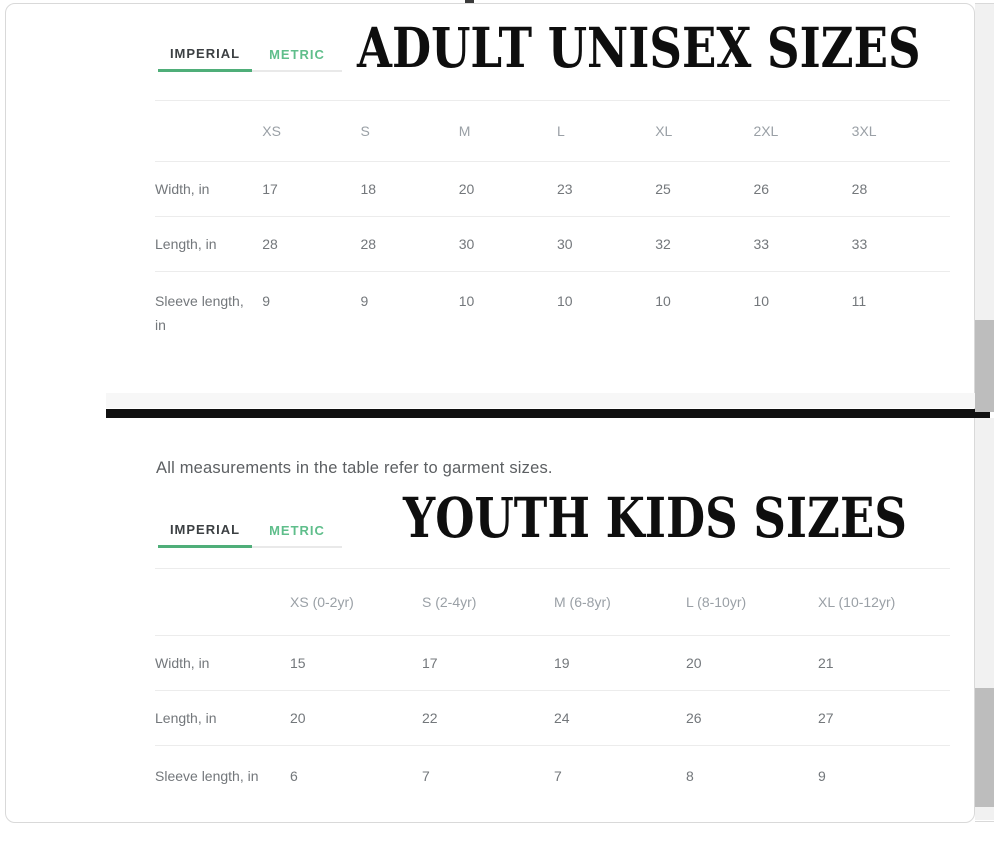  Describe the element at coordinates (488, 602) in the screenshot. I see `youth-col-s: S (2-4yr)` at that location.